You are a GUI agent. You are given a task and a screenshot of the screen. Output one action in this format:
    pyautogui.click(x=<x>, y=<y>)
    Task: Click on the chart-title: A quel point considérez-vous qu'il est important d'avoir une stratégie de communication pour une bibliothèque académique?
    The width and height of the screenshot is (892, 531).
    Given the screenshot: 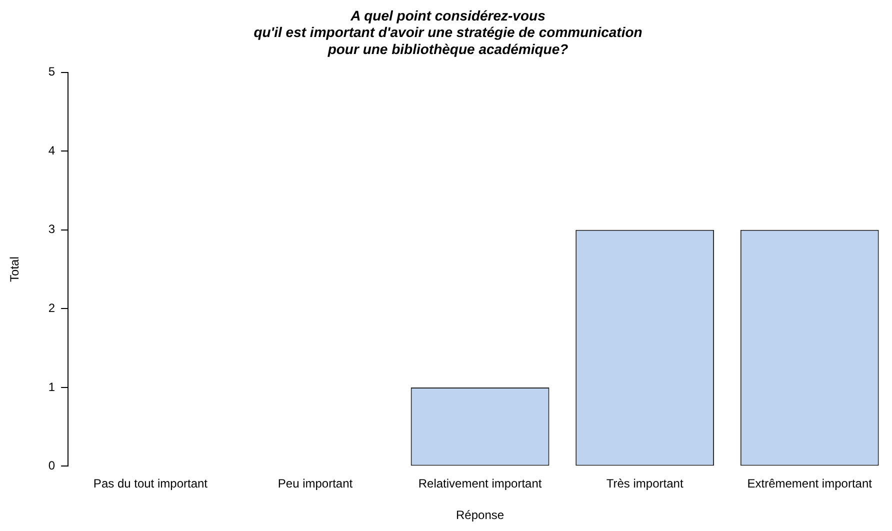 What is the action you would take?
    pyautogui.click(x=448, y=32)
    